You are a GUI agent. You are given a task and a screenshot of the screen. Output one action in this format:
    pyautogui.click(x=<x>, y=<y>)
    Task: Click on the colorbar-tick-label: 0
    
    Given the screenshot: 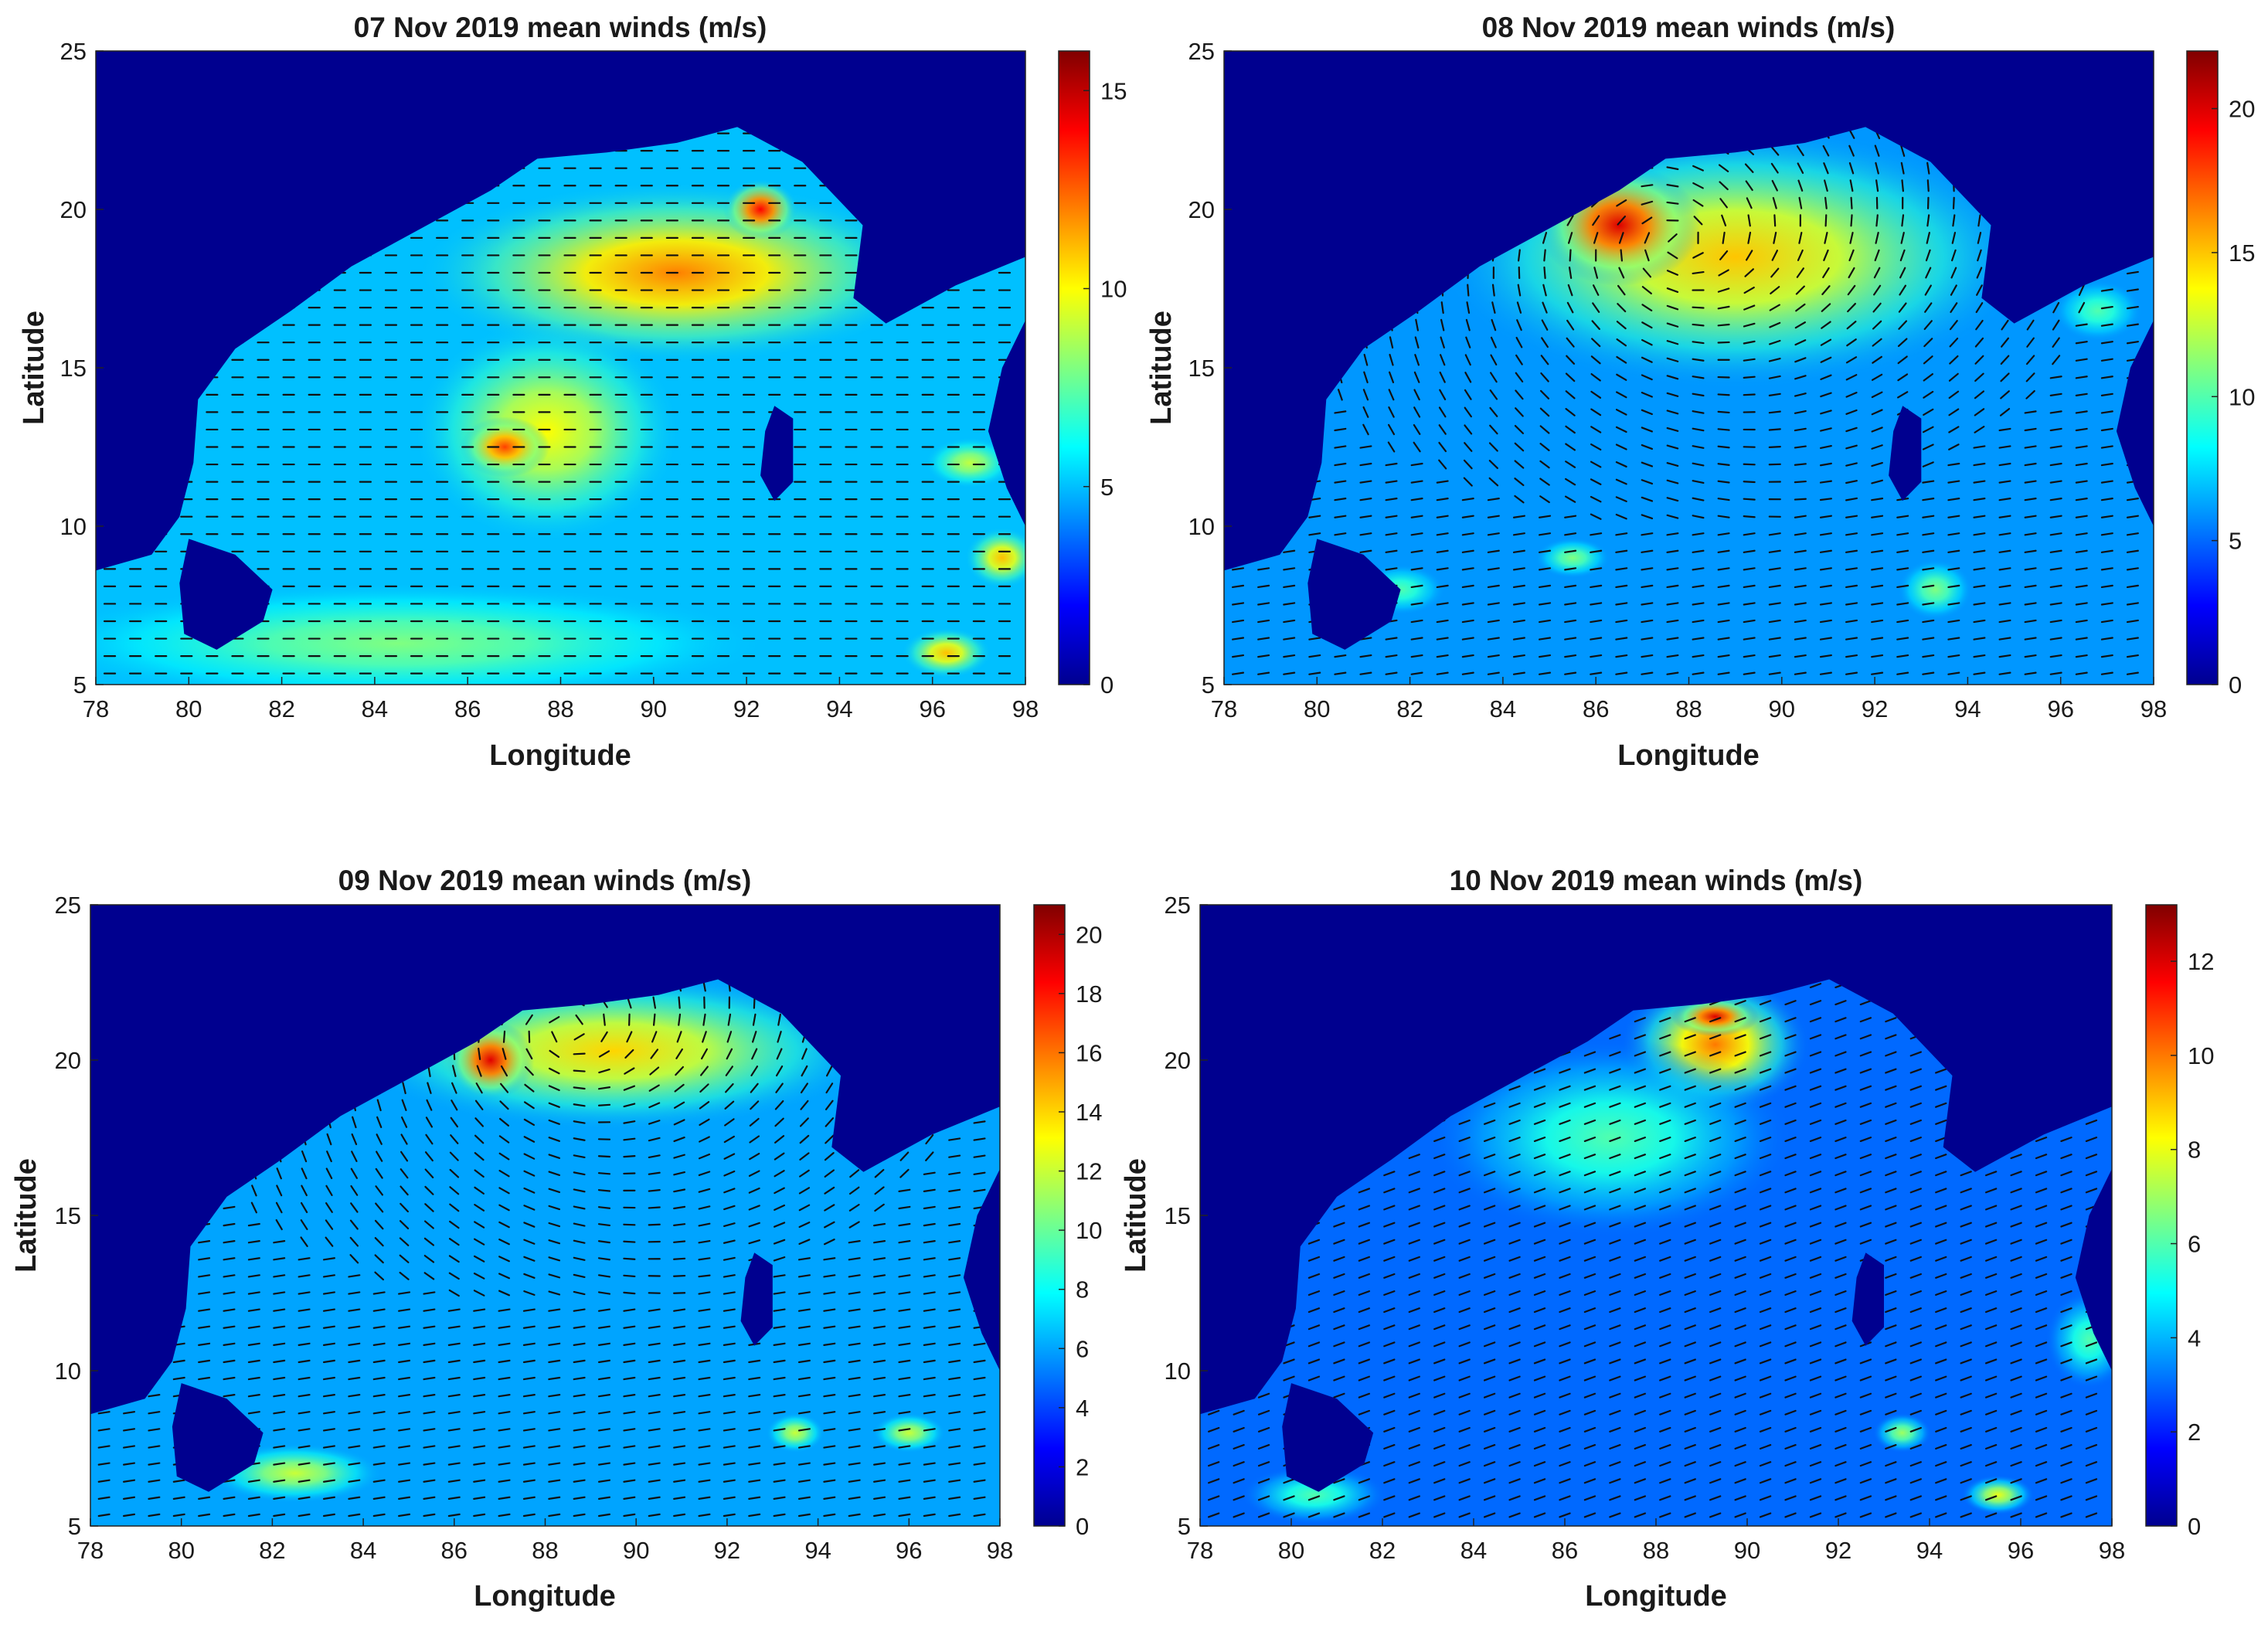 What is the action you would take?
    pyautogui.click(x=2235, y=684)
    